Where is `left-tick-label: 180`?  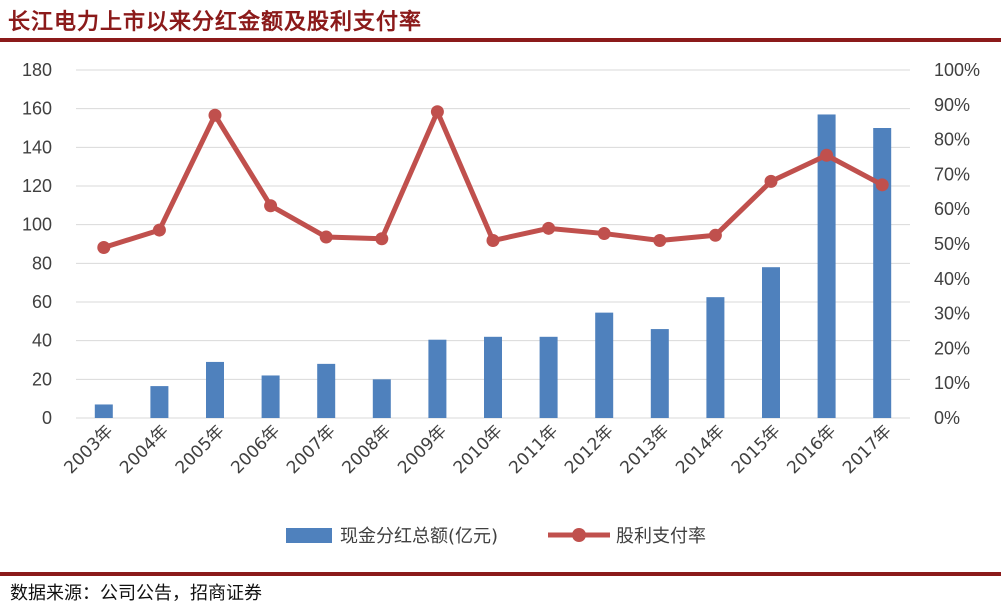
left-tick-label: 180 is located at coordinates (37, 70).